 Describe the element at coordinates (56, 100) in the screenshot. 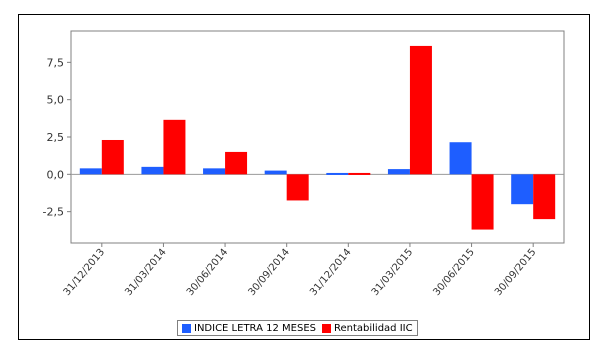

I see `y-tick-label-1: 5,0` at that location.